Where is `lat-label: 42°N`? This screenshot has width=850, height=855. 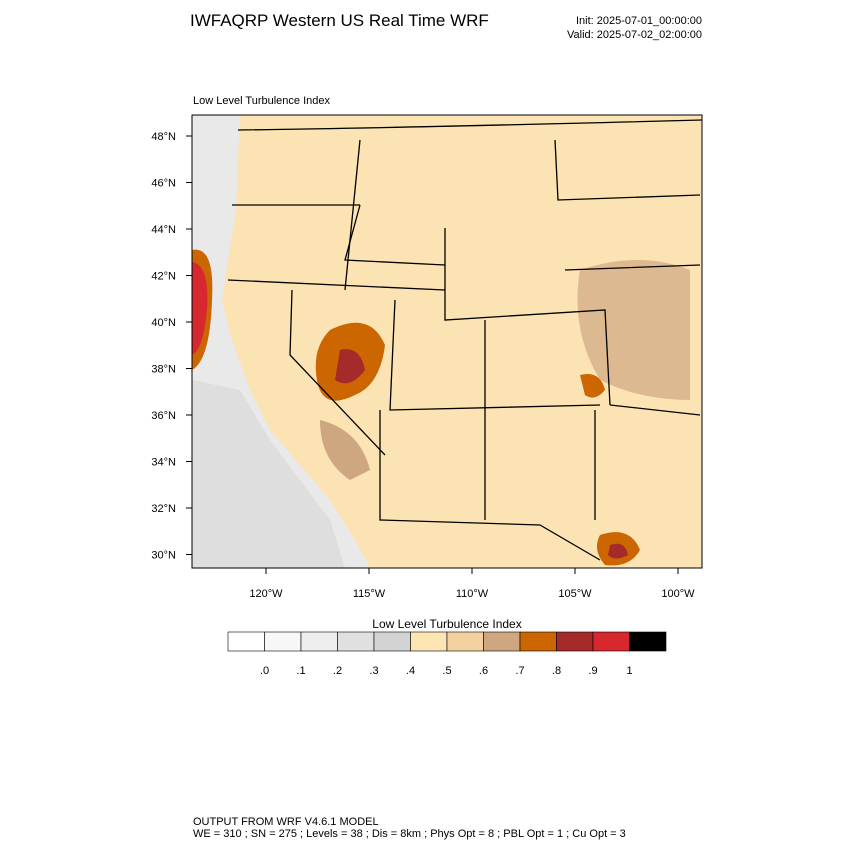 lat-label: 42°N is located at coordinates (163, 277).